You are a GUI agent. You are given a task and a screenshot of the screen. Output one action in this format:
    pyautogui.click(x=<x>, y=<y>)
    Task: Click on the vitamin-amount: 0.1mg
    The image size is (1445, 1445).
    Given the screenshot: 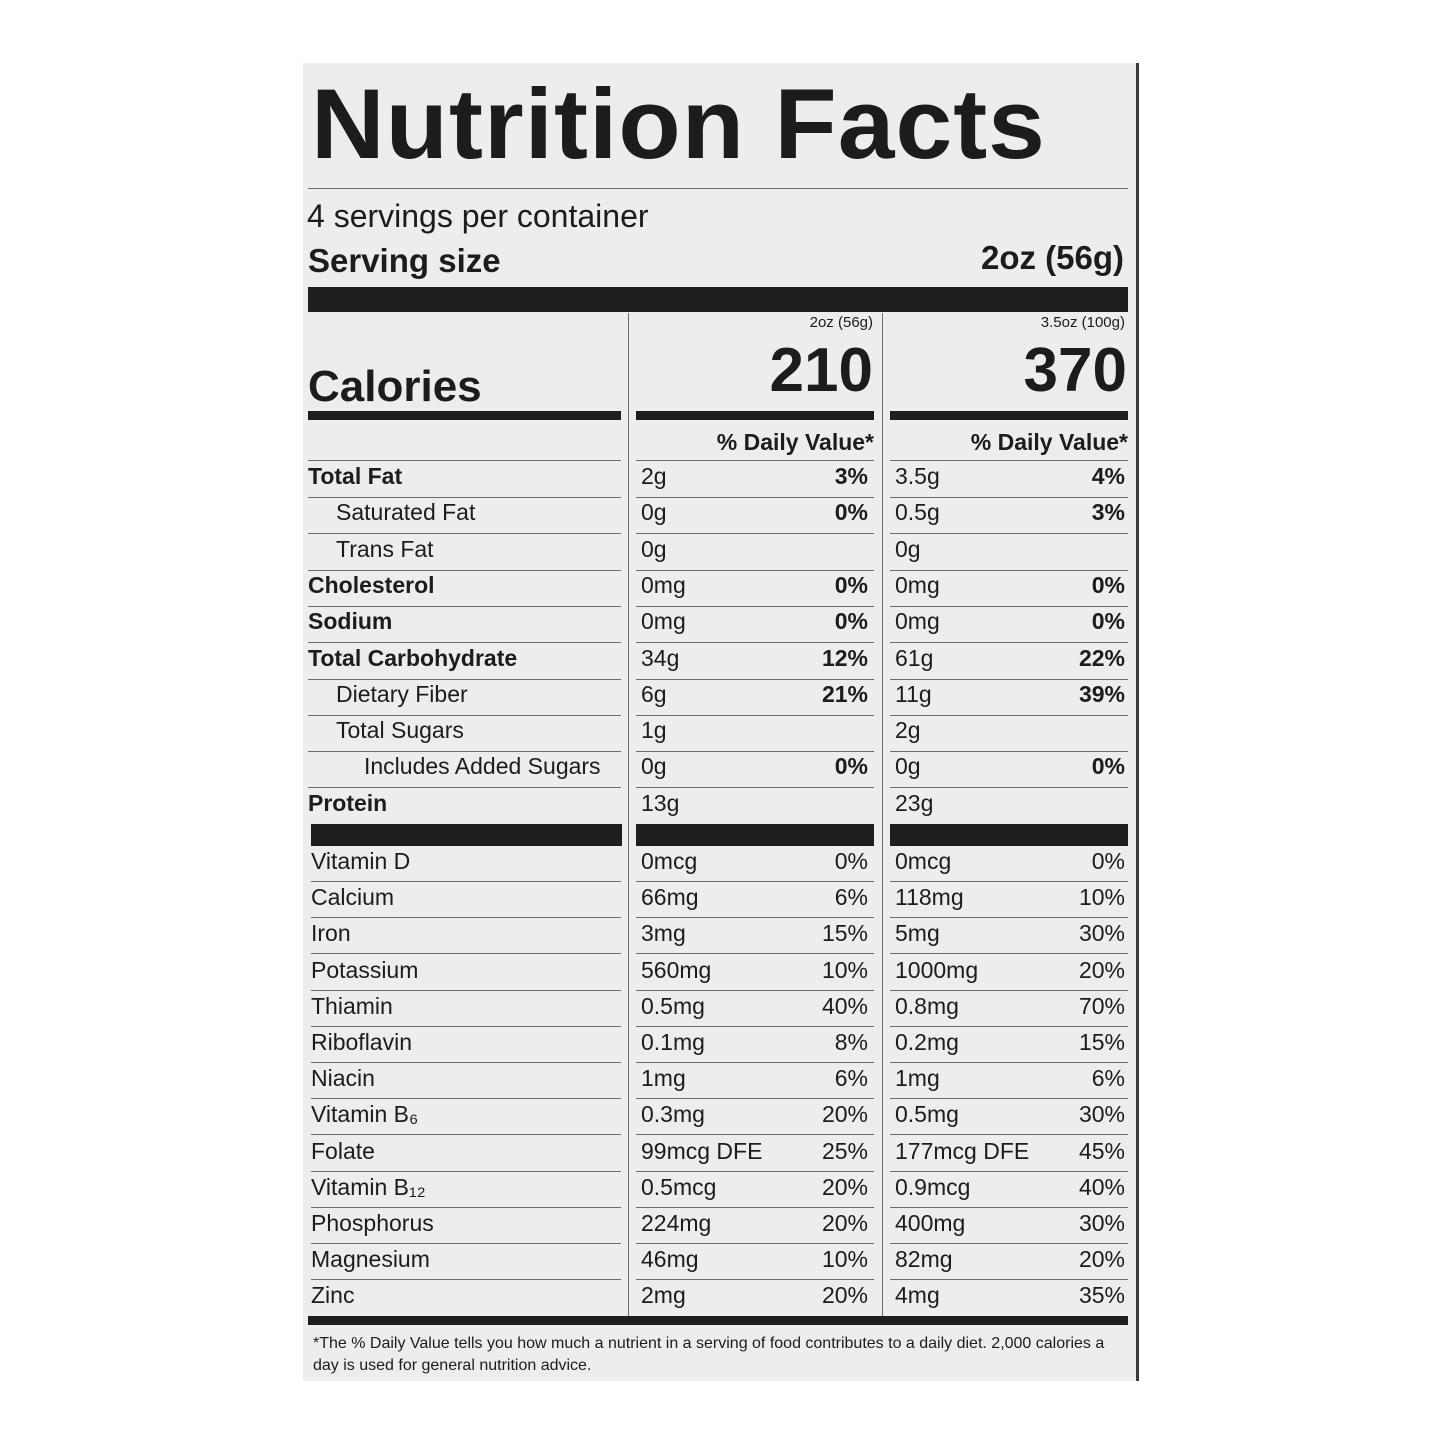 What is the action you would take?
    pyautogui.click(x=673, y=1042)
    